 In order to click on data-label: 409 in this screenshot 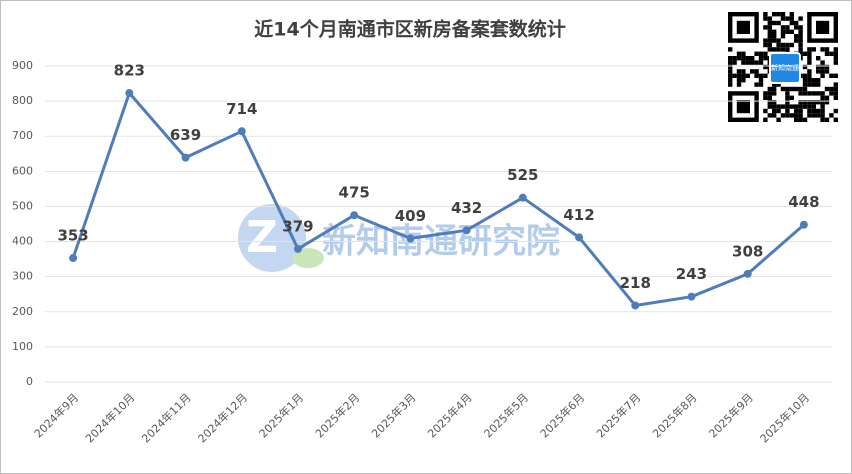, I will do `click(410, 216)`.